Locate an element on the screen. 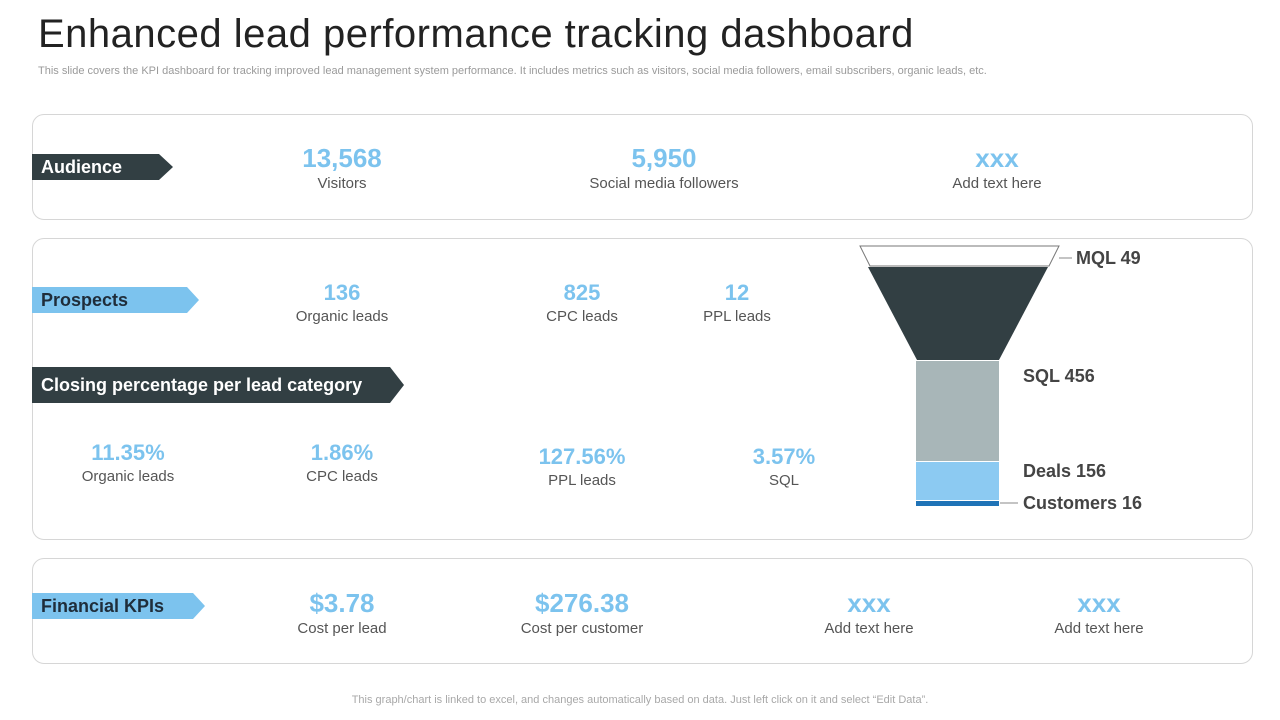  funnel-label-deals: Deals 156 is located at coordinates (1065, 471).